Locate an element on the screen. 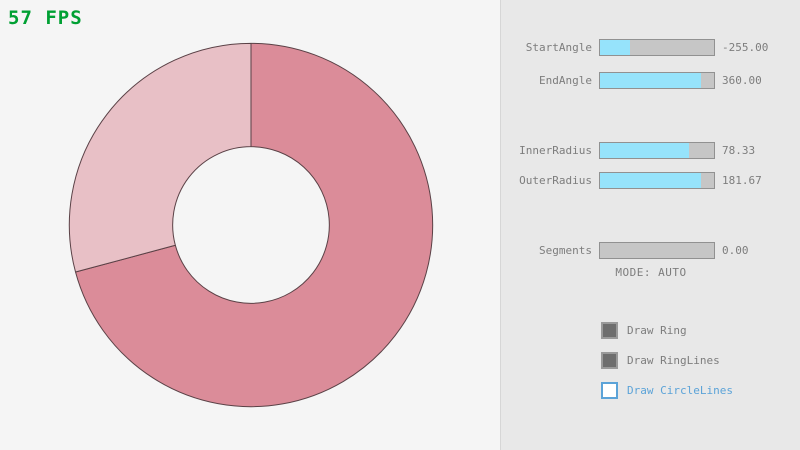  slider-label-start-angle: StartAngle is located at coordinates (558, 47).